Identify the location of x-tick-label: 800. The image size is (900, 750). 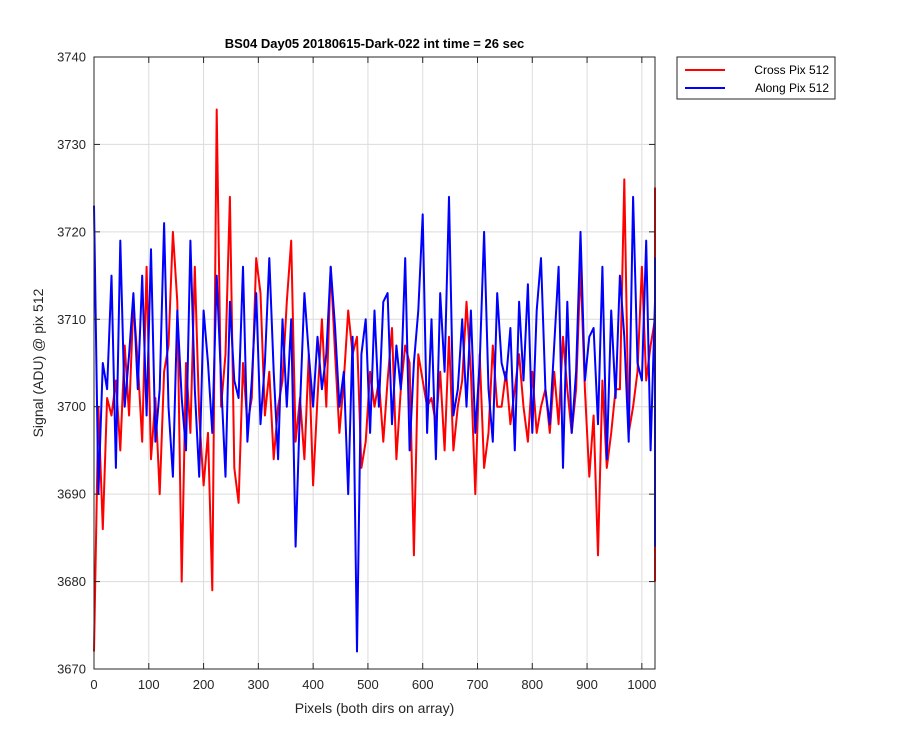
(532, 684).